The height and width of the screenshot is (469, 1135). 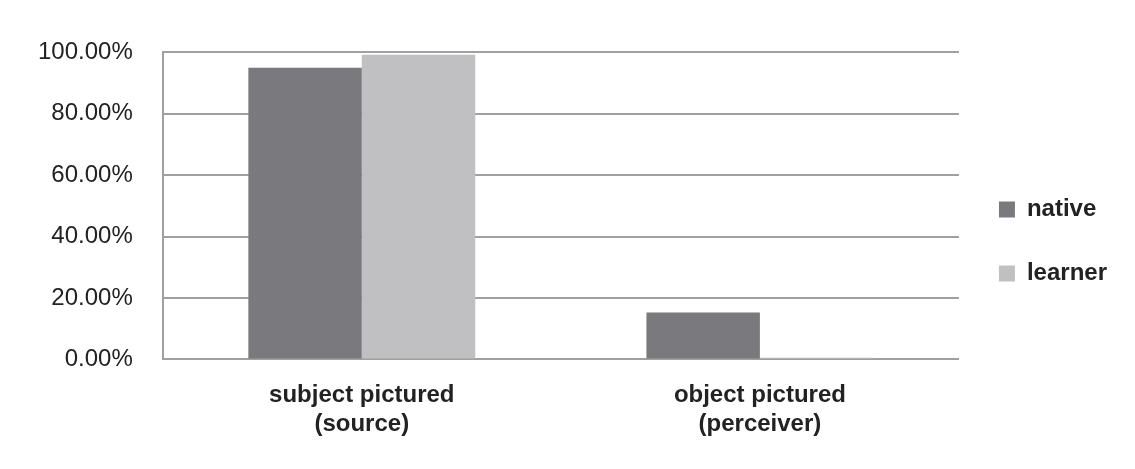 I want to click on x-tick-label: object pictured (perceiver), so click(x=759, y=408).